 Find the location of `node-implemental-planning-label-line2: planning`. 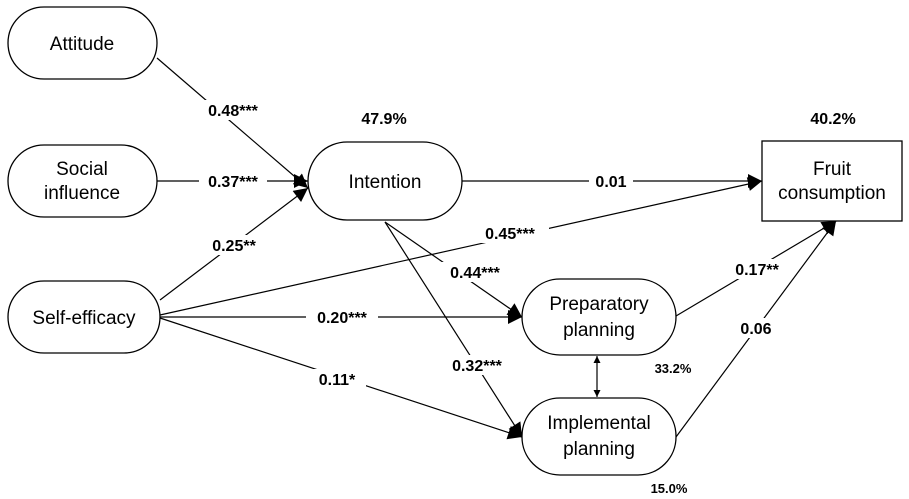

node-implemental-planning-label-line2: planning is located at coordinates (599, 449).